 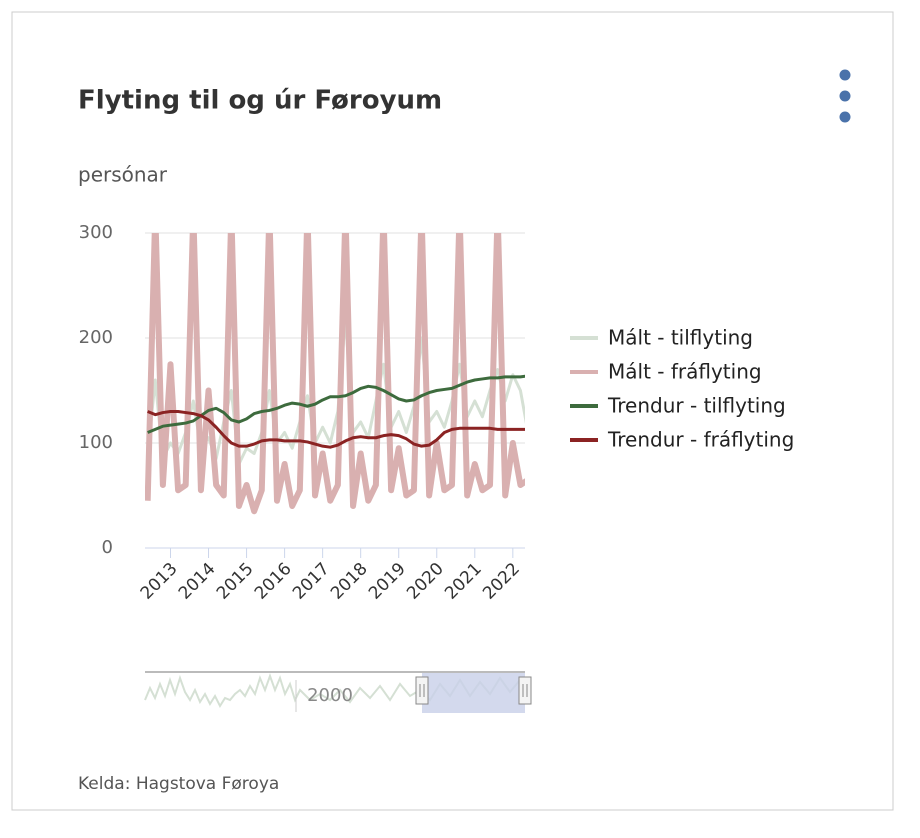 I want to click on legend-label: Mált - fráflyting, so click(x=685, y=372).